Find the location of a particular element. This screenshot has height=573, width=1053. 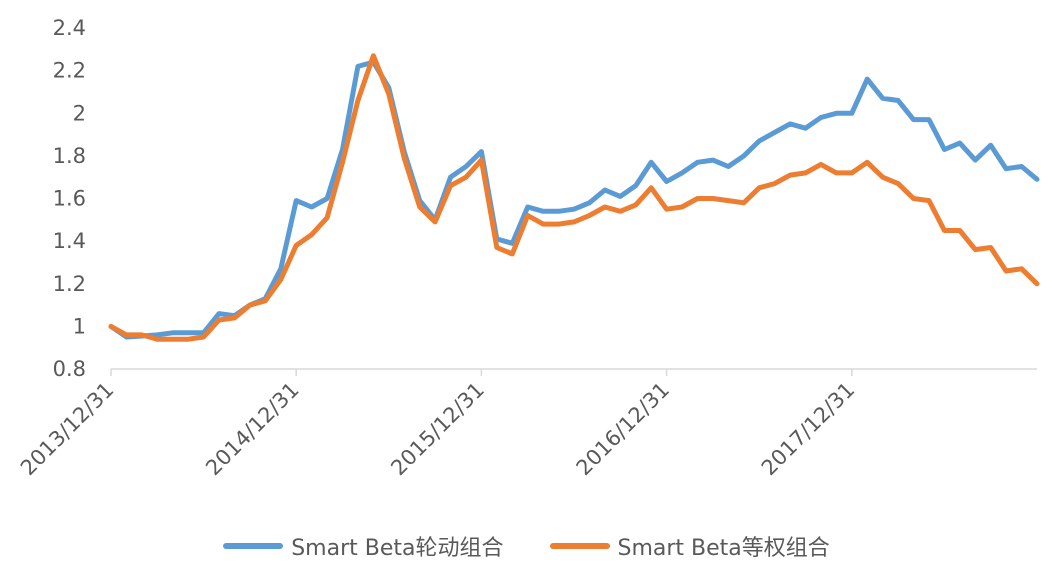

y-tick-label: 1 is located at coordinates (79, 326).